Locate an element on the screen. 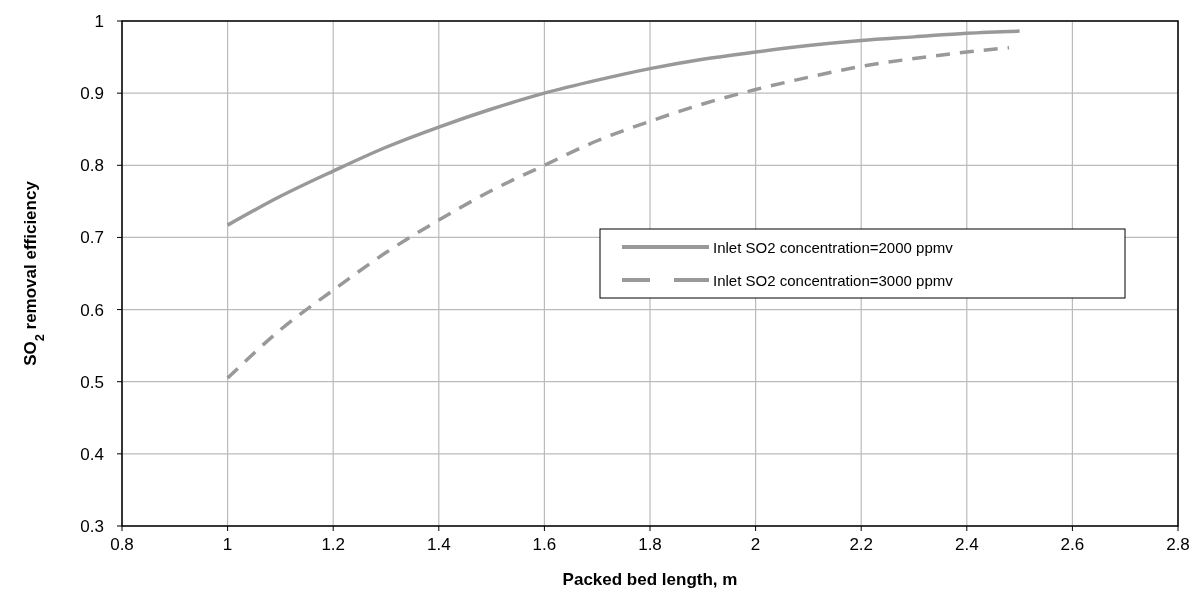 The width and height of the screenshot is (1196, 593). y-tick-label: 0.7 is located at coordinates (92, 238).